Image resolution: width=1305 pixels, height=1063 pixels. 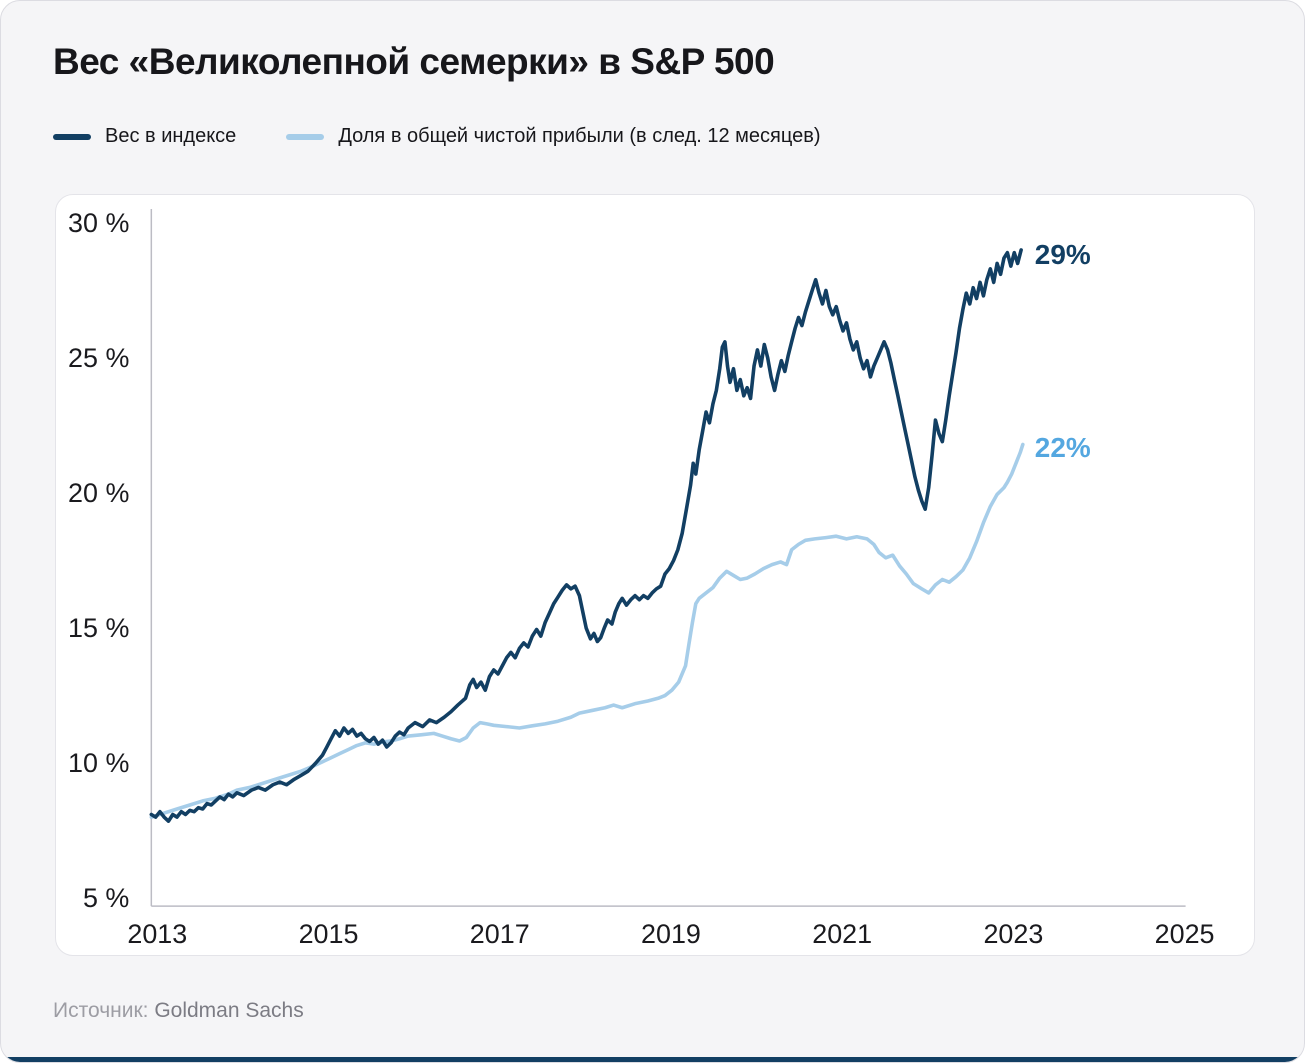 I want to click on x-tick-label: 2025, so click(x=1185, y=934).